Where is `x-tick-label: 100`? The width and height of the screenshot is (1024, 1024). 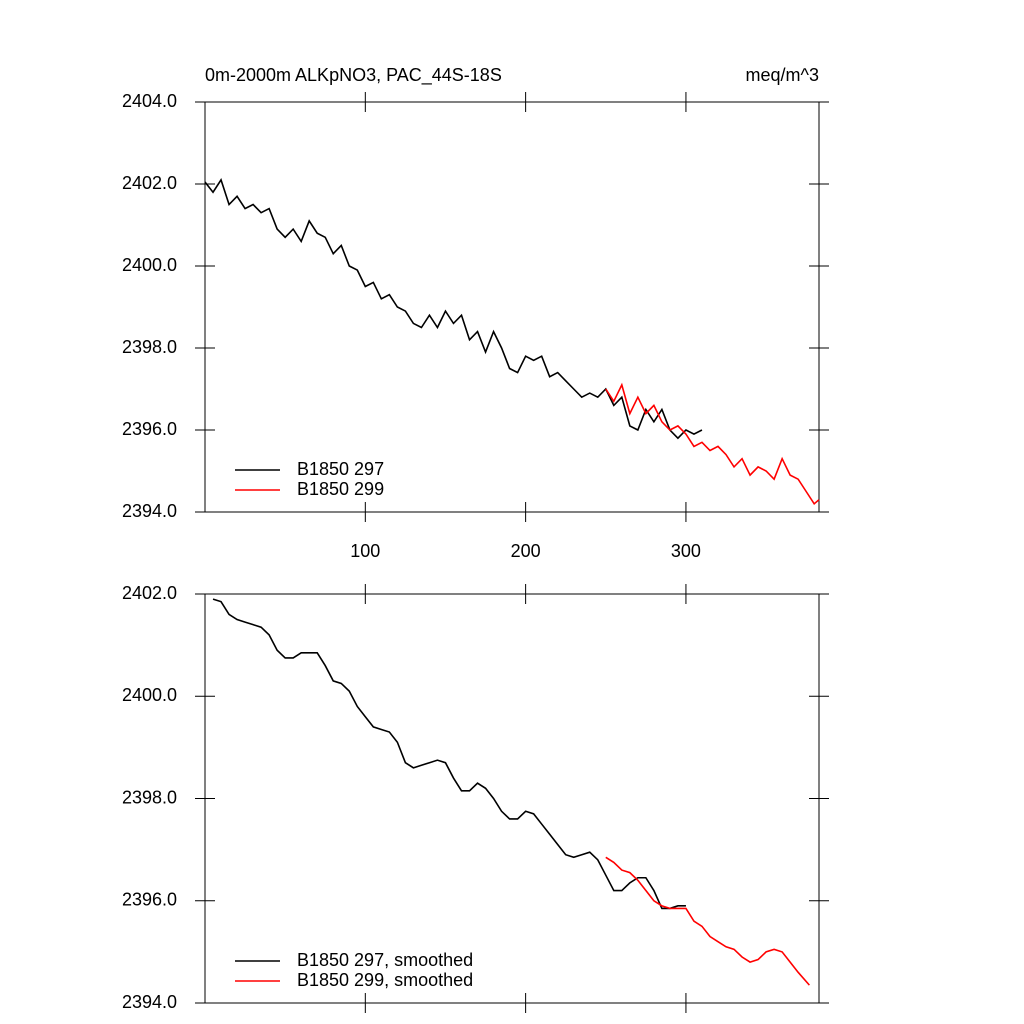
x-tick-label: 100 is located at coordinates (365, 551).